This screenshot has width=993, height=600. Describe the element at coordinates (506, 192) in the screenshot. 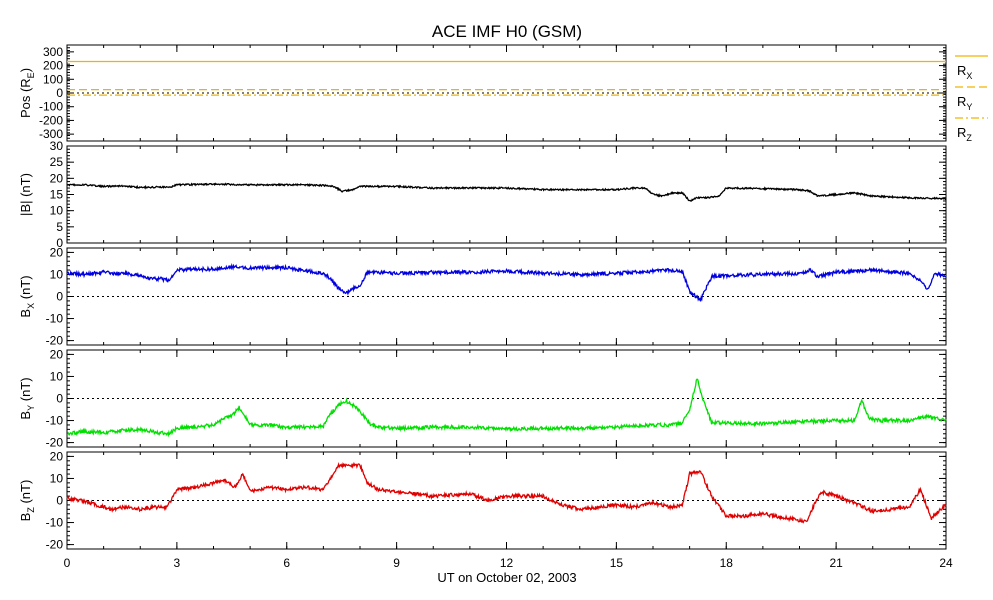

I see `series-line-bt` at that location.